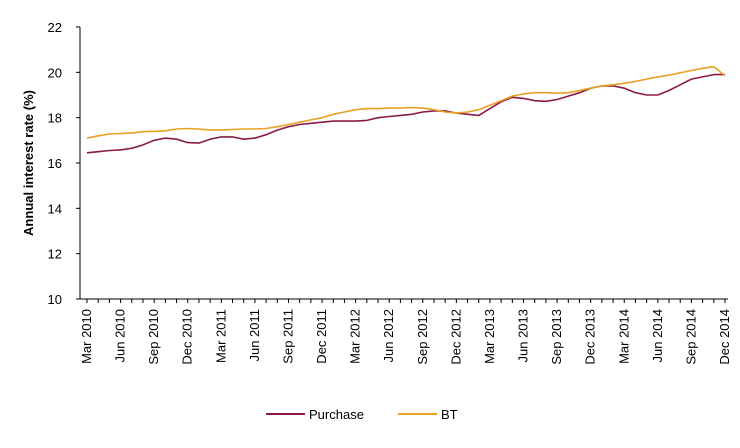 Image resolution: width=740 pixels, height=448 pixels. I want to click on x-tick-label: Mar 2013, so click(489, 336).